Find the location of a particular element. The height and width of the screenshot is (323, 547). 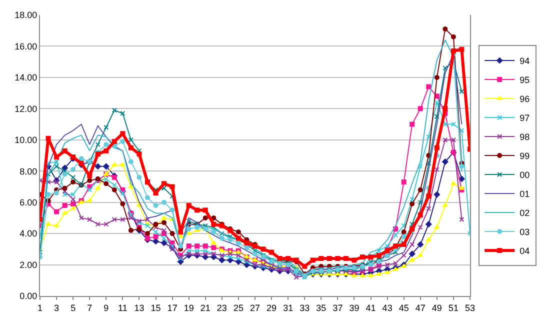

legend-label: 96 is located at coordinates (525, 99).